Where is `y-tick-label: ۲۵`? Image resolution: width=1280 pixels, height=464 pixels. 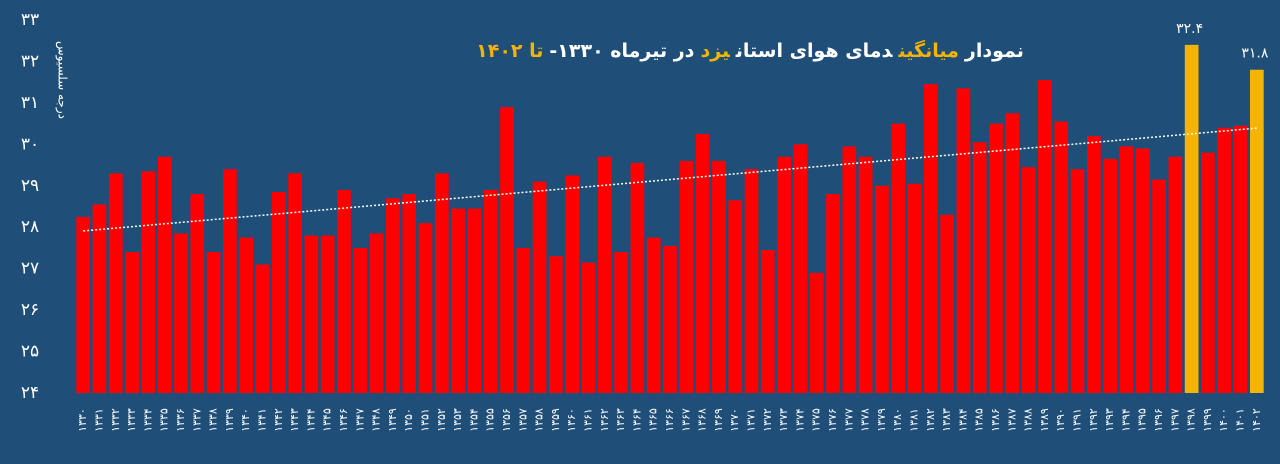 y-tick-label: ۲۵ is located at coordinates (30, 352).